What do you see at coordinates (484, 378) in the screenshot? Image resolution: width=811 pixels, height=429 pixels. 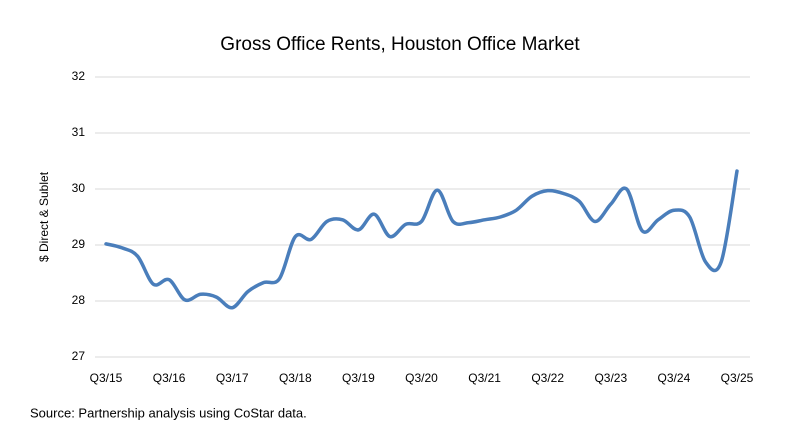 I see `x-tick-label: Q3/21` at bounding box center [484, 378].